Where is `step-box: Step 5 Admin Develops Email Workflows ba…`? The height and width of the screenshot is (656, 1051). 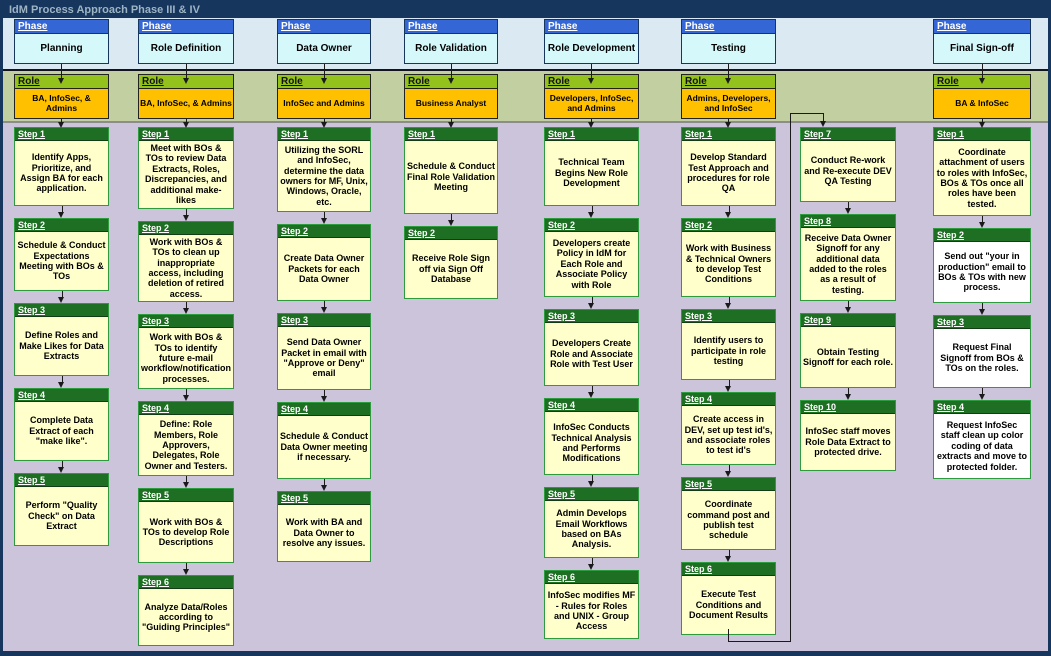 step-box: Step 5 Admin Develops Email Workflows ba… is located at coordinates (591, 522).